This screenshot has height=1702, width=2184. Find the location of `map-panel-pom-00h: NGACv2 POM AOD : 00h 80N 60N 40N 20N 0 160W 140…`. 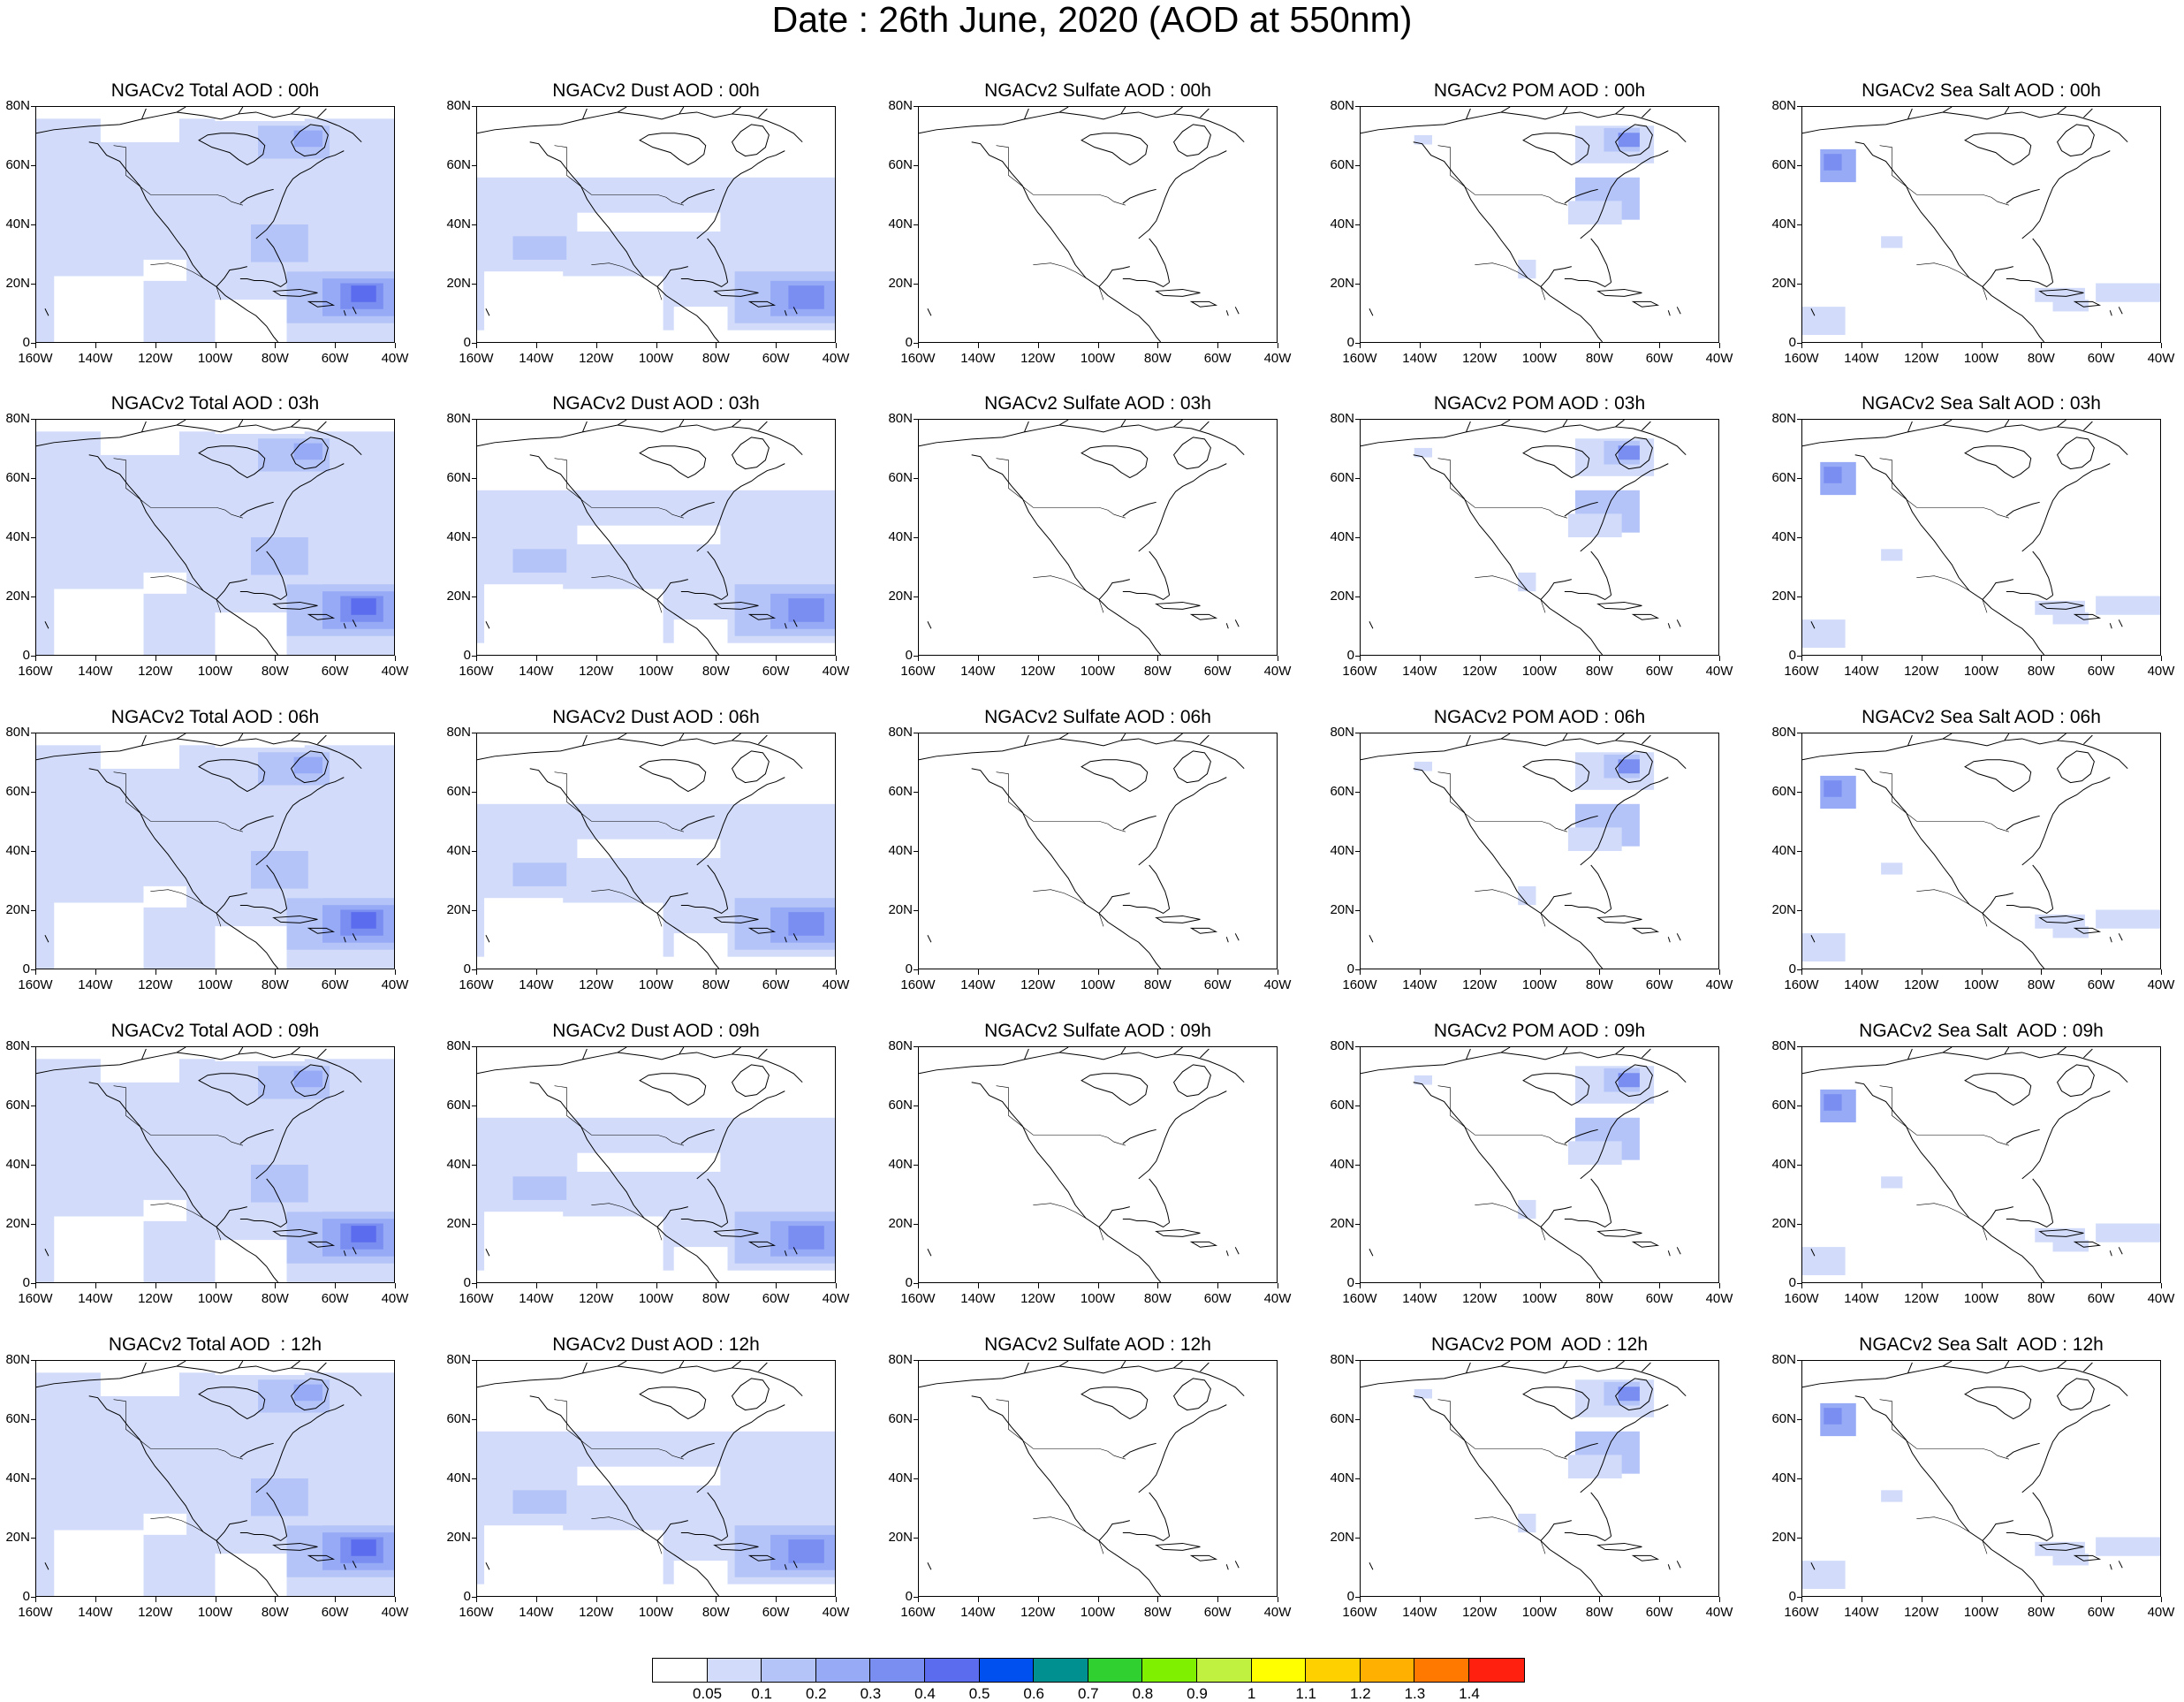

map-panel-pom-00h: NGACv2 POM AOD : 00h 80N 60N 40N 20N 0 160W 140… is located at coordinates (1532, 222).